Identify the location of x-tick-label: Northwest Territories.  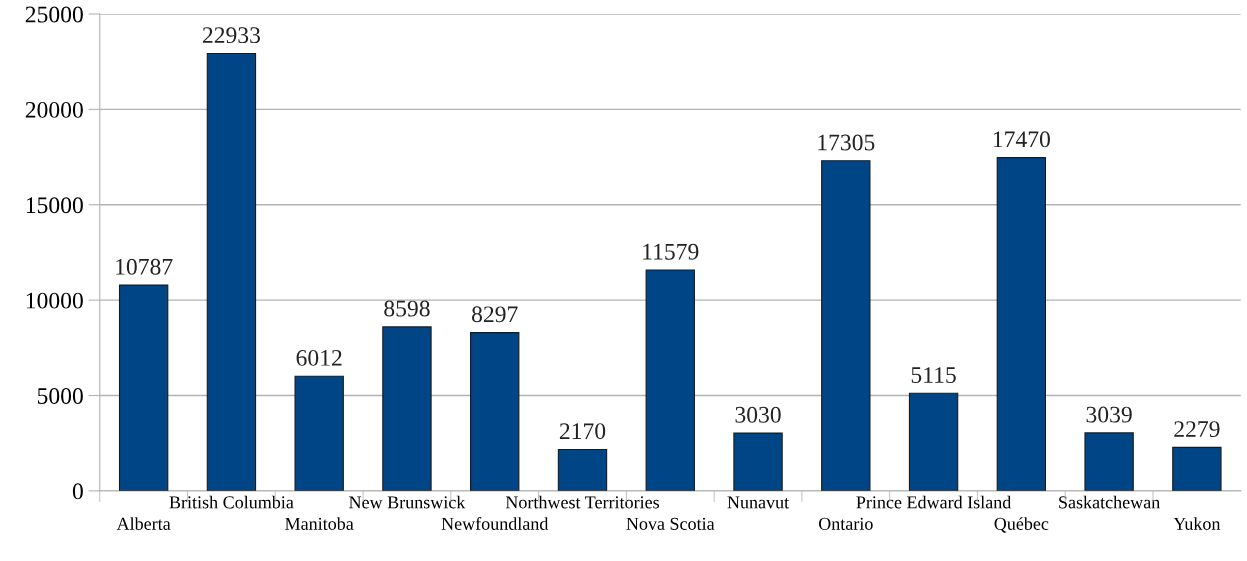
(582, 502).